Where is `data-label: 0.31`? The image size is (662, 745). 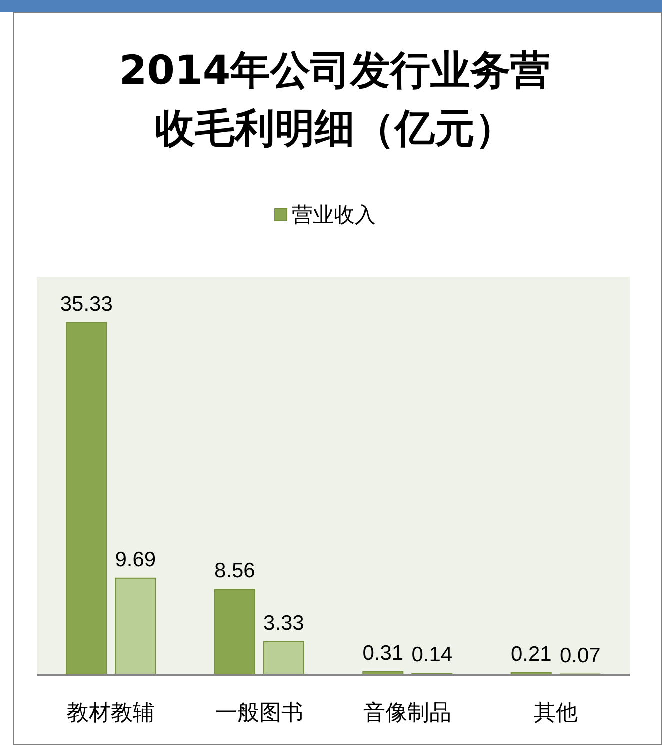 data-label: 0.31 is located at coordinates (383, 653).